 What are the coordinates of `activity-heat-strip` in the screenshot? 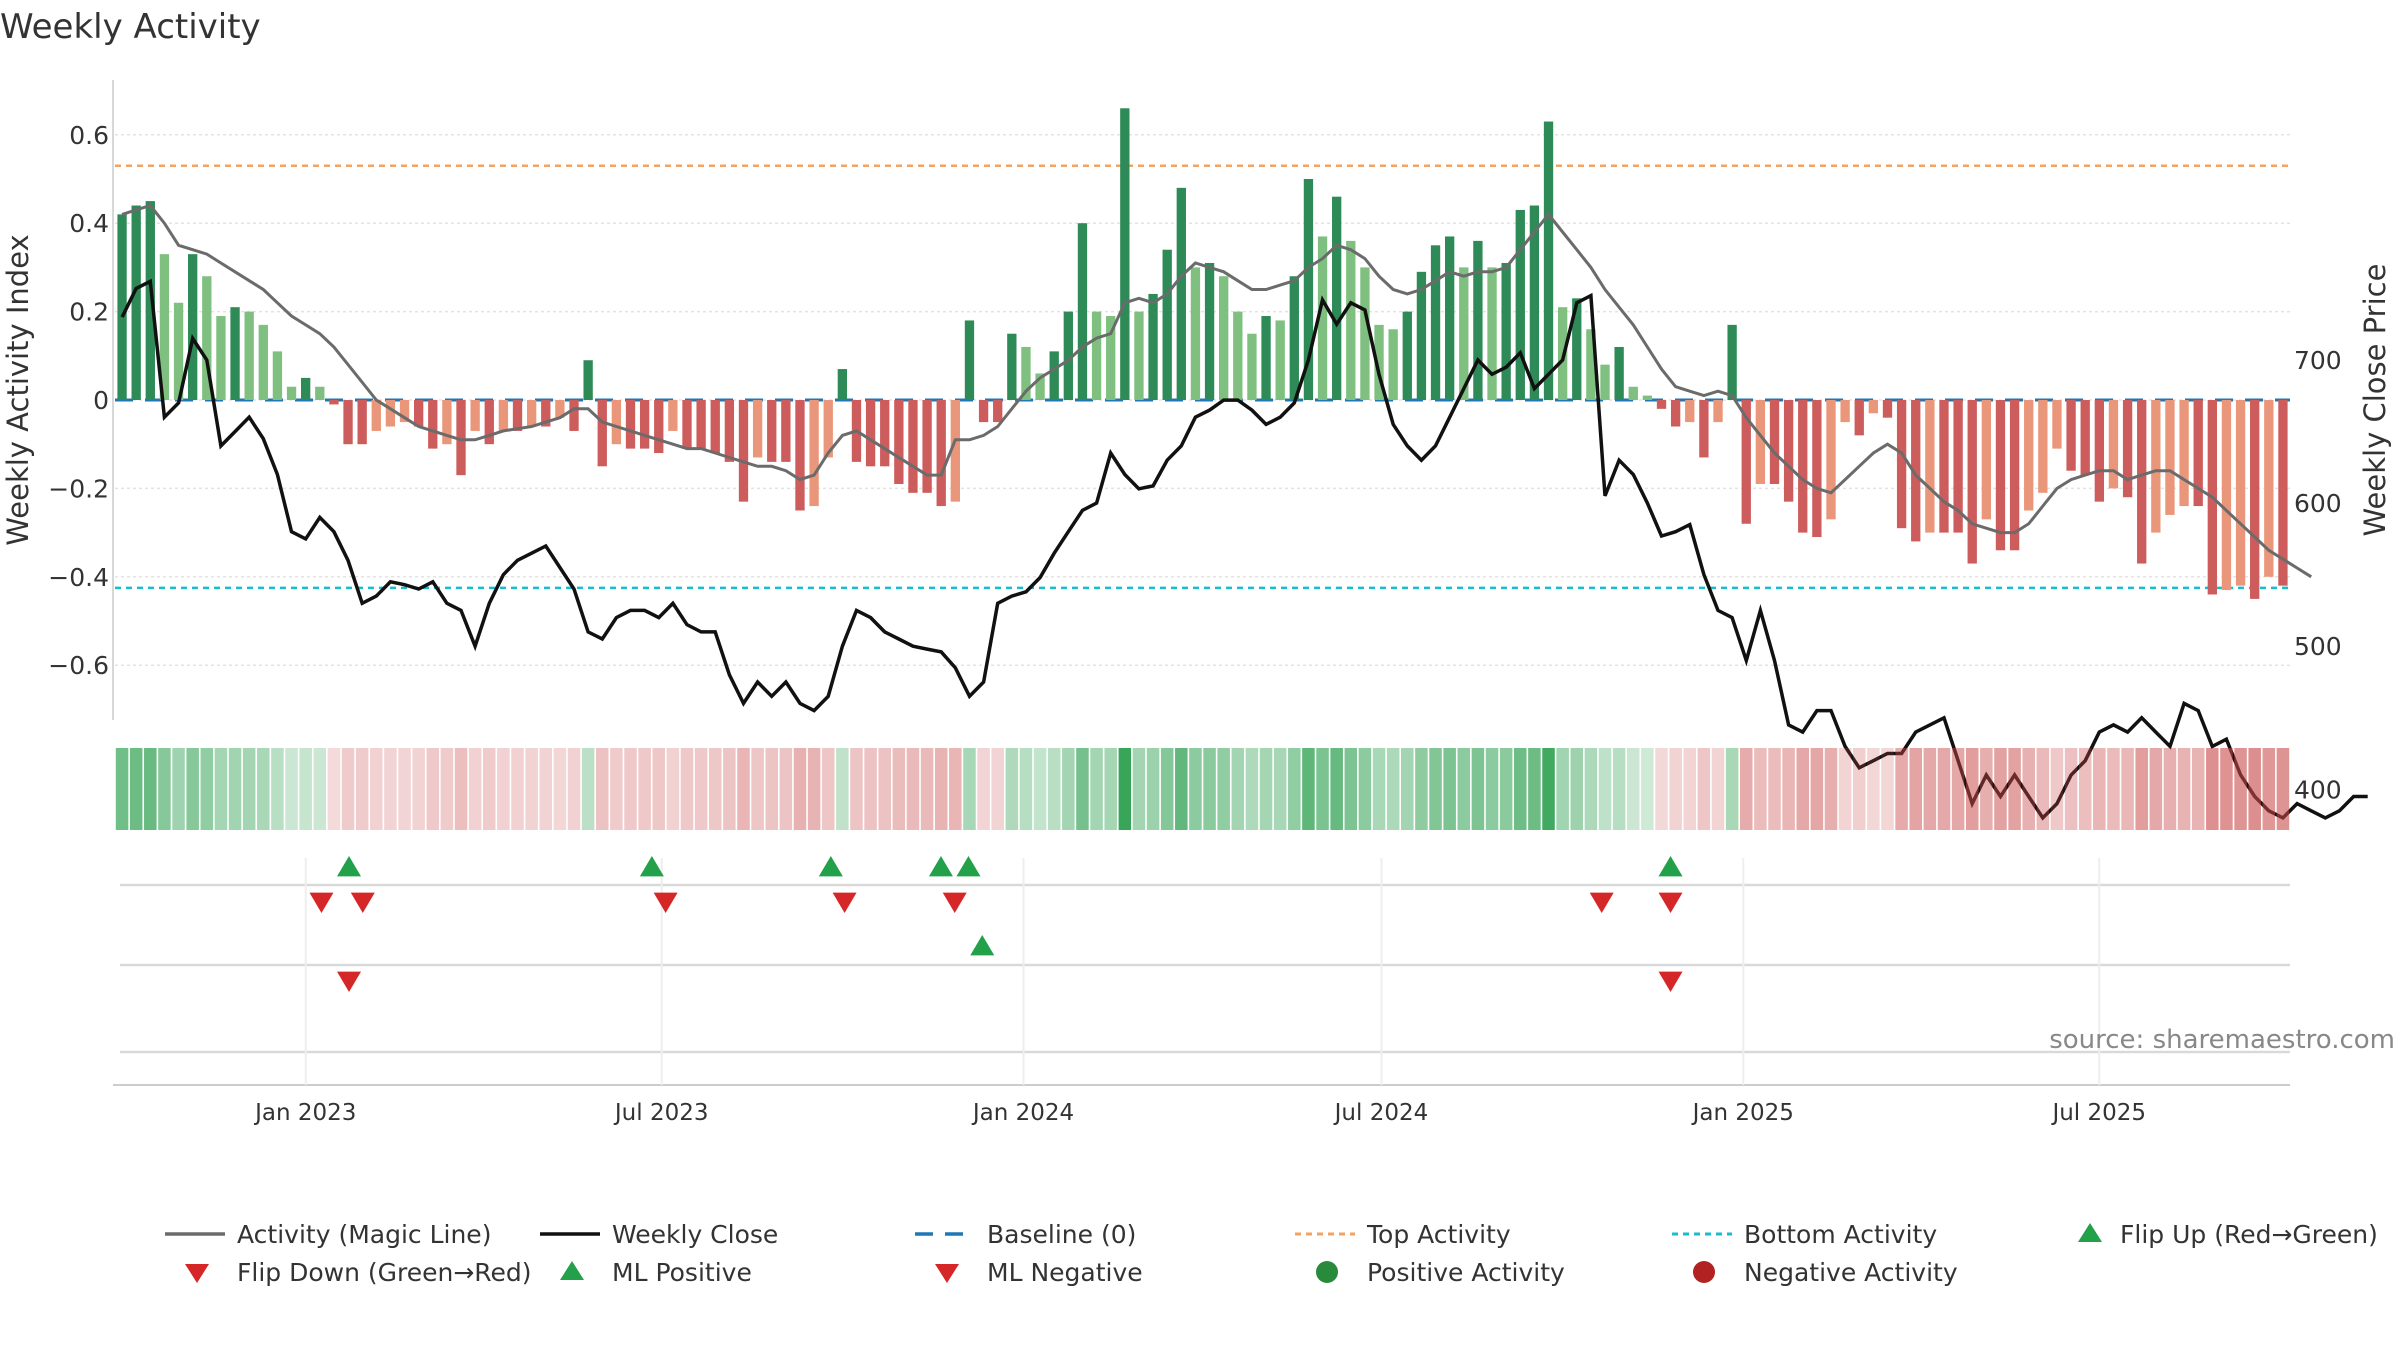 It's located at (1202, 789).